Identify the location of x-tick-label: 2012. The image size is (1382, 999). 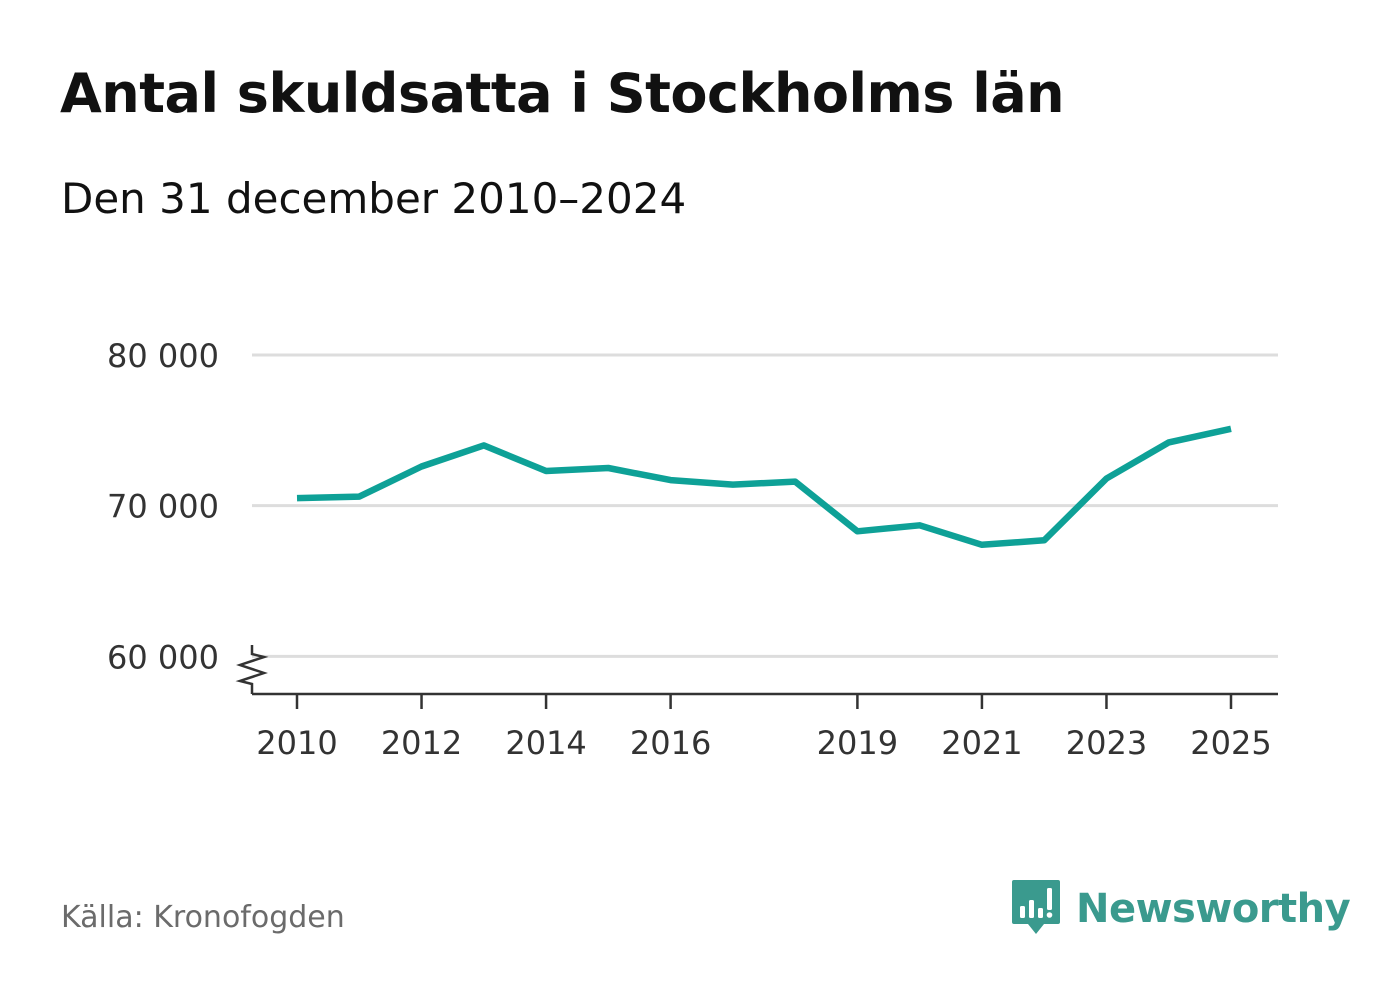
(421, 743).